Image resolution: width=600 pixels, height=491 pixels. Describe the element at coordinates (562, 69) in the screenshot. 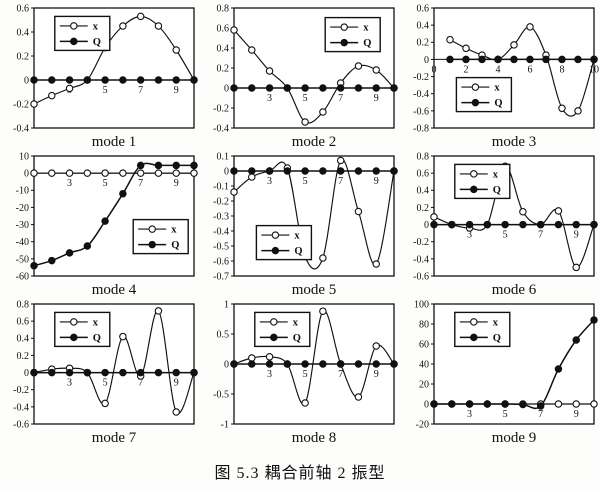

I see `svg-text: 8` at that location.